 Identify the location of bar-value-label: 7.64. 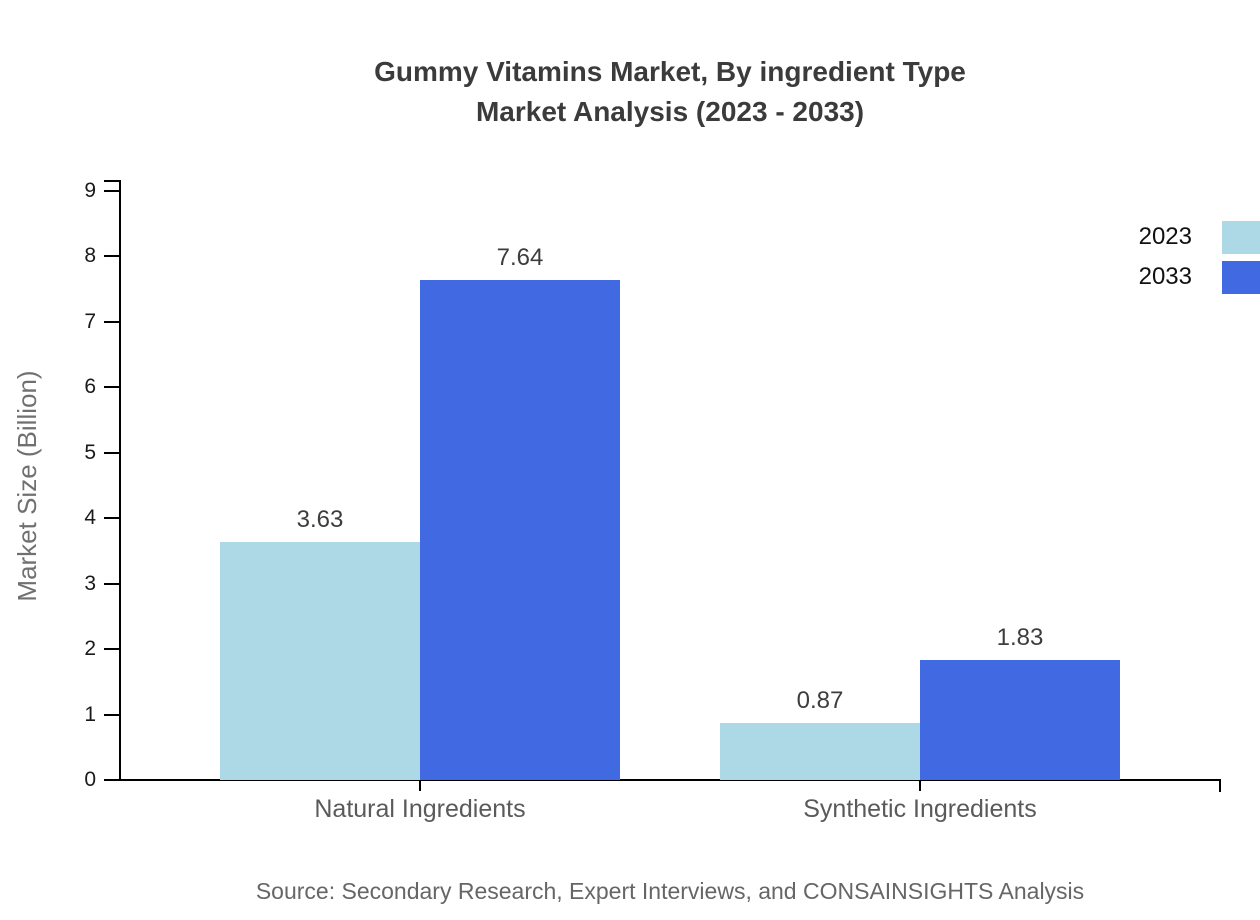
(520, 257).